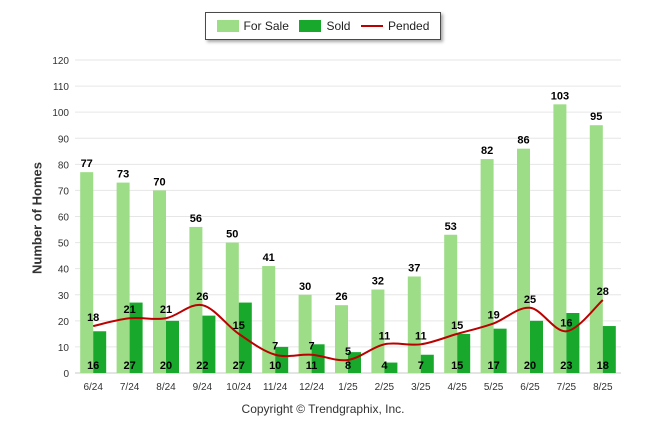 This screenshot has width=646, height=434. What do you see at coordinates (64, 322) in the screenshot?
I see `y-tick-label: 20` at bounding box center [64, 322].